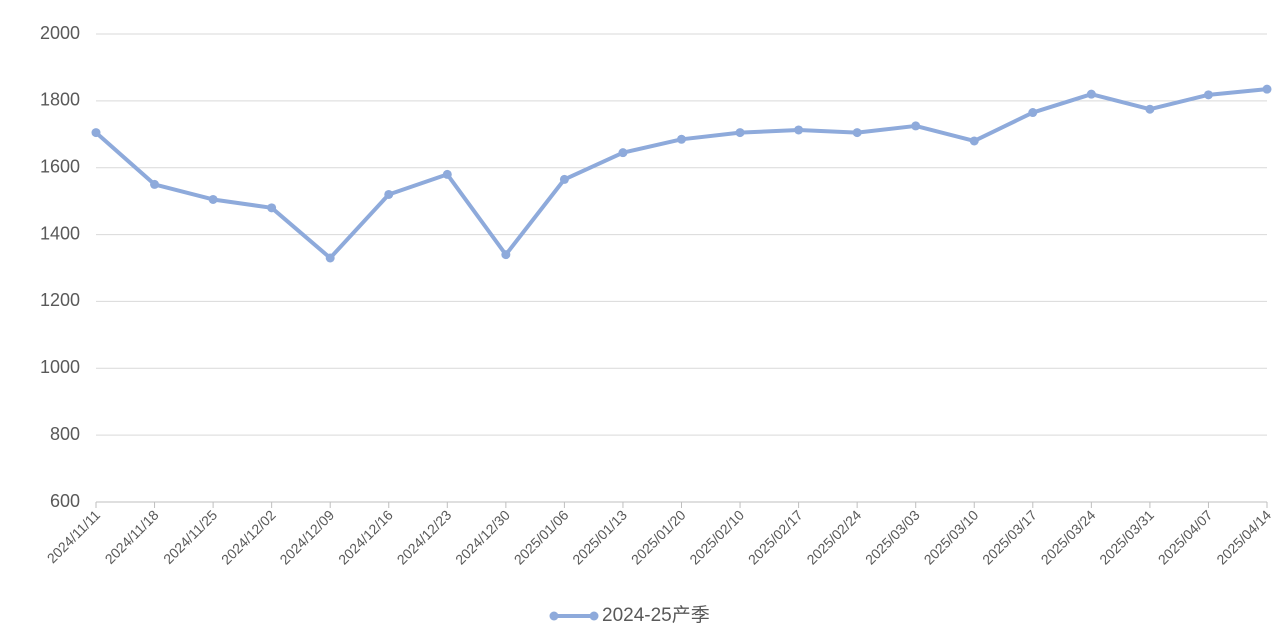  Describe the element at coordinates (1068, 537) in the screenshot. I see `x-tick-label: 2025/03/24` at that location.